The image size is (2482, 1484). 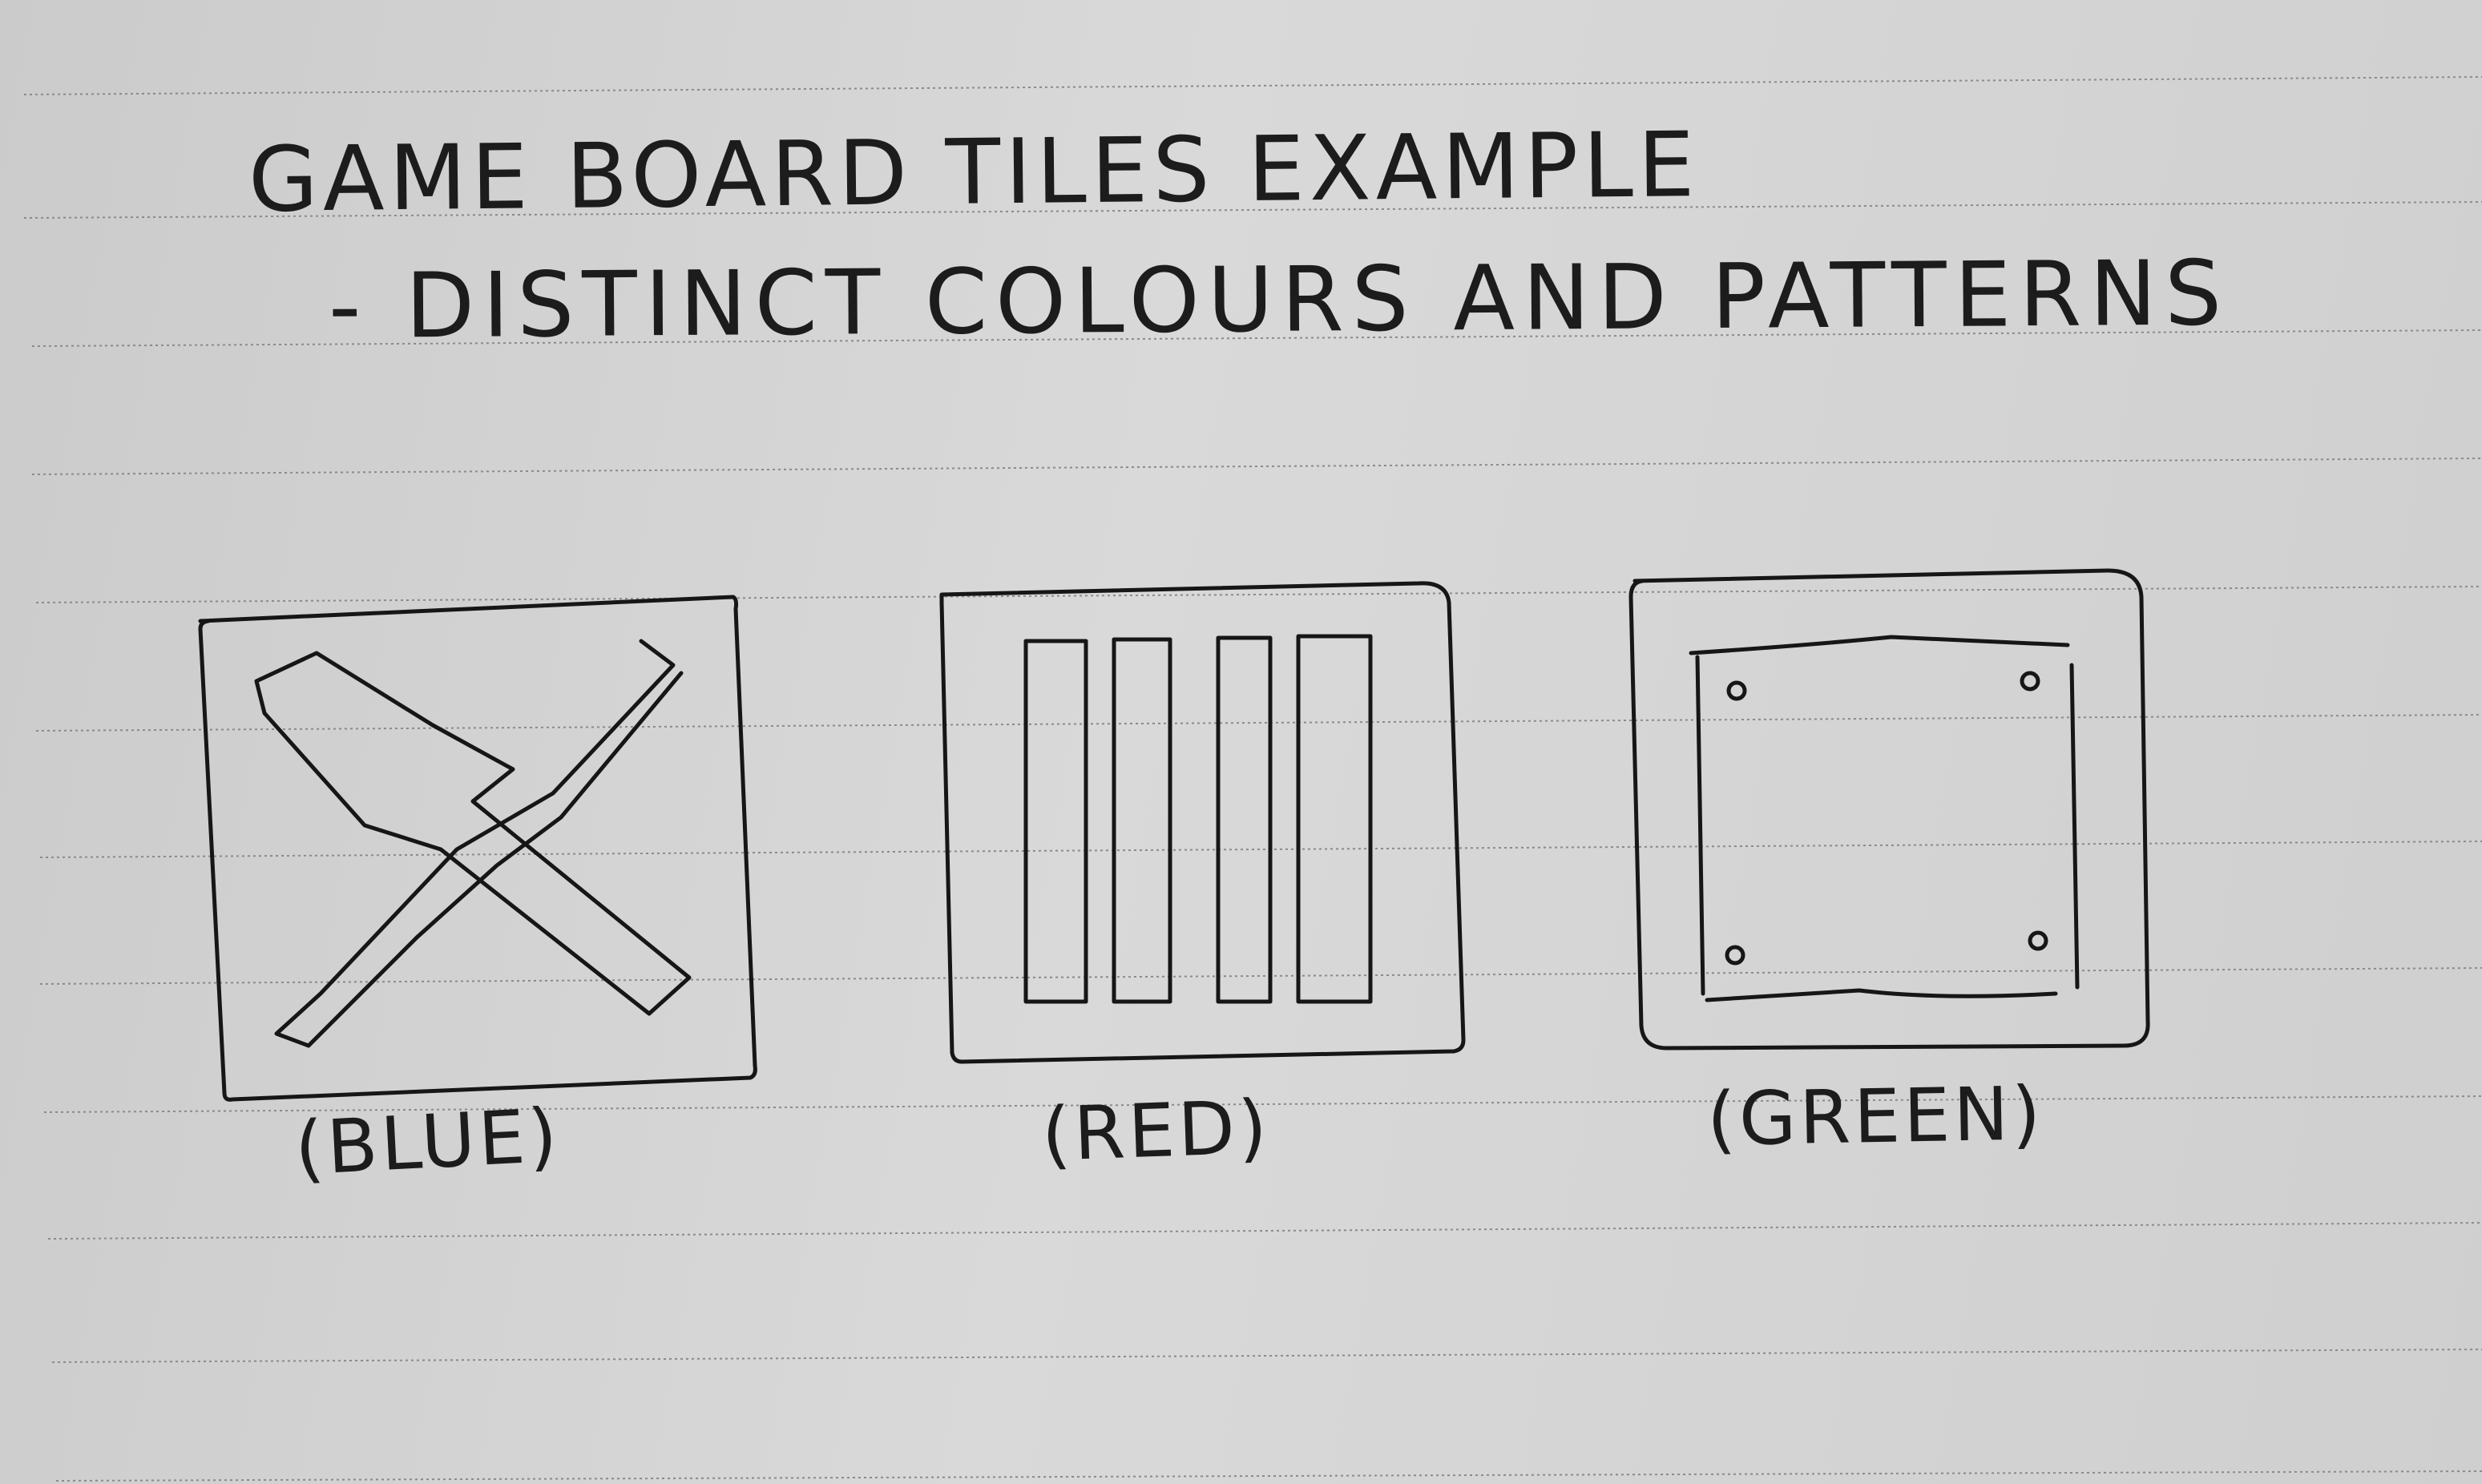 I want to click on tile-caption-red: (RED), so click(x=1156, y=1131).